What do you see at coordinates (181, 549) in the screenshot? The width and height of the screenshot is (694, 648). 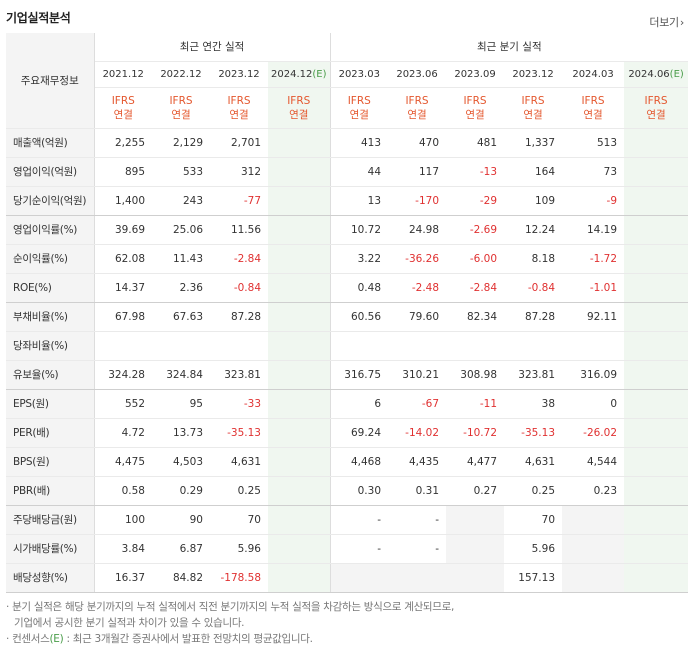 I see `table-cell: 6.87` at bounding box center [181, 549].